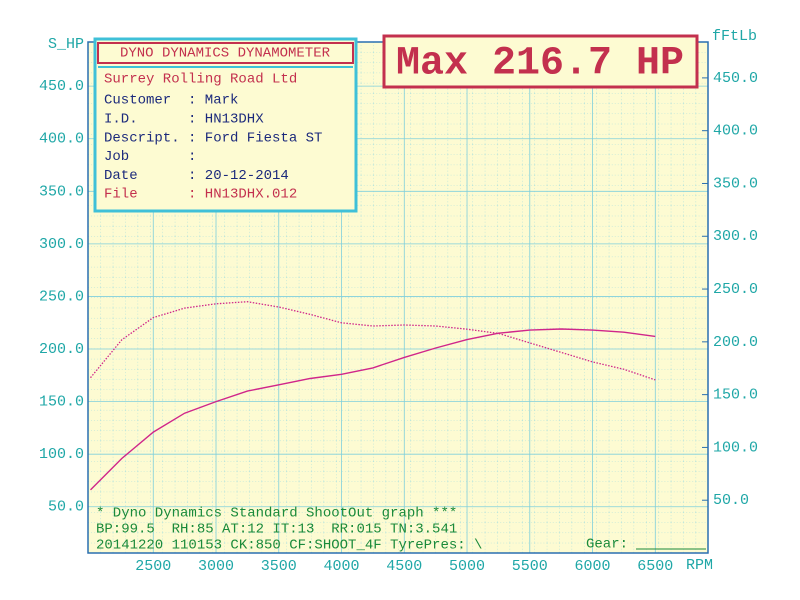 Image resolution: width=800 pixels, height=600 pixels. What do you see at coordinates (372, 341) in the screenshot?
I see `torque-curve` at bounding box center [372, 341].